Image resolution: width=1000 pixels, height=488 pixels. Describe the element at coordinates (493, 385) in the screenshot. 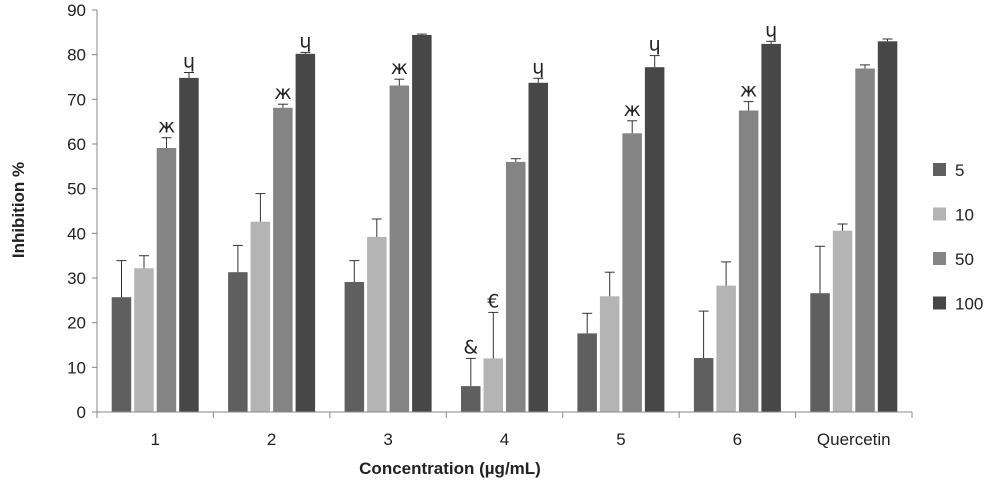

I see `bar-4-s10` at that location.